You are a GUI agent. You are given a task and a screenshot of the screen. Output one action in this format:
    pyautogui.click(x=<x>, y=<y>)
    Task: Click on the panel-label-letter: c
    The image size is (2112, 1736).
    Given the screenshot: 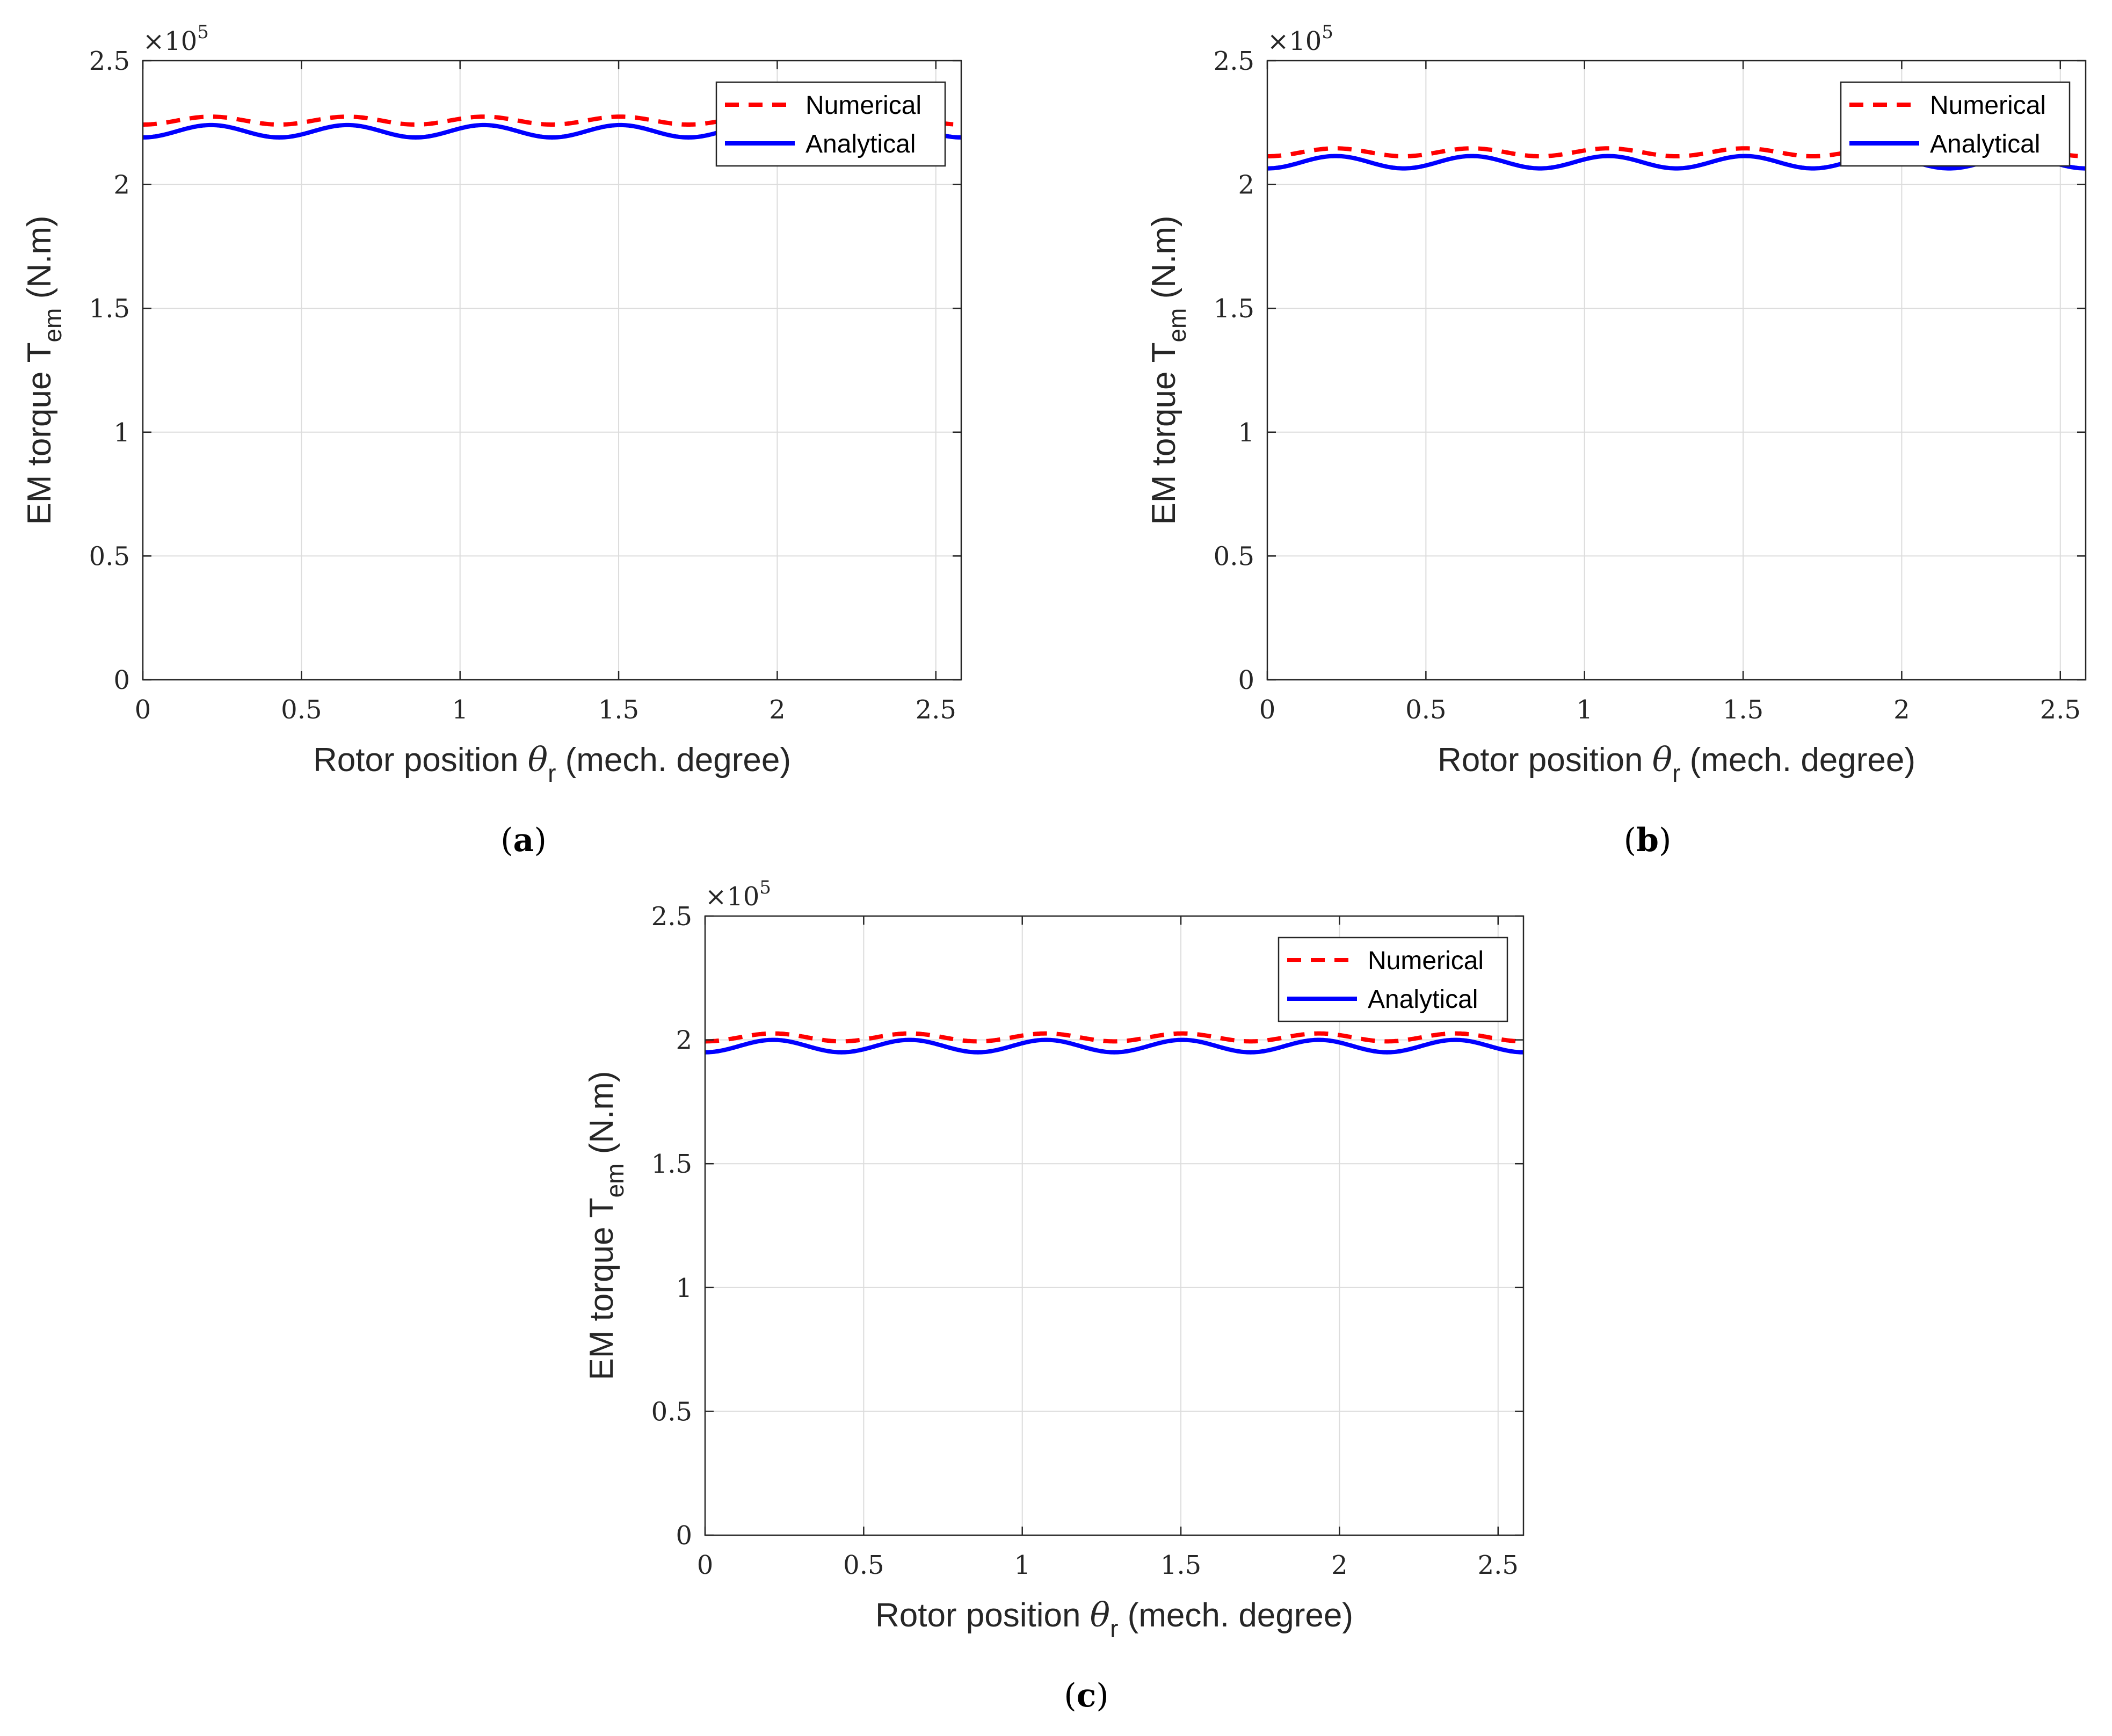 What is the action you would take?
    pyautogui.click(x=1087, y=1696)
    